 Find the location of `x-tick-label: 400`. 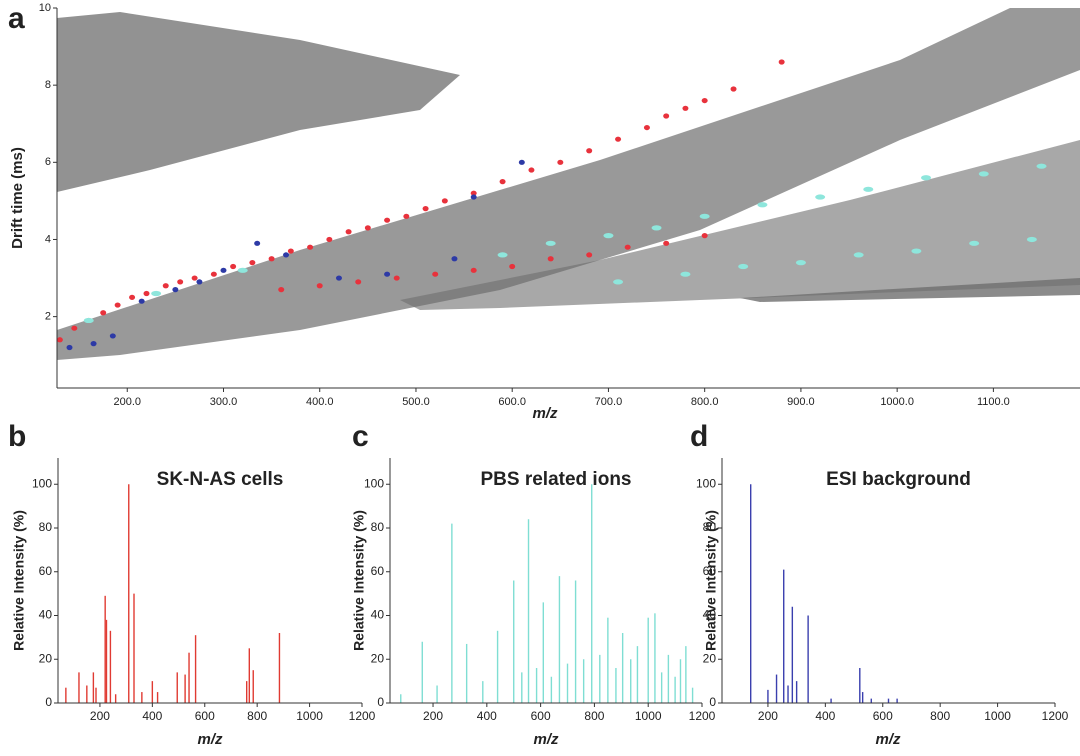

x-tick-label: 400 is located at coordinates (825, 716).